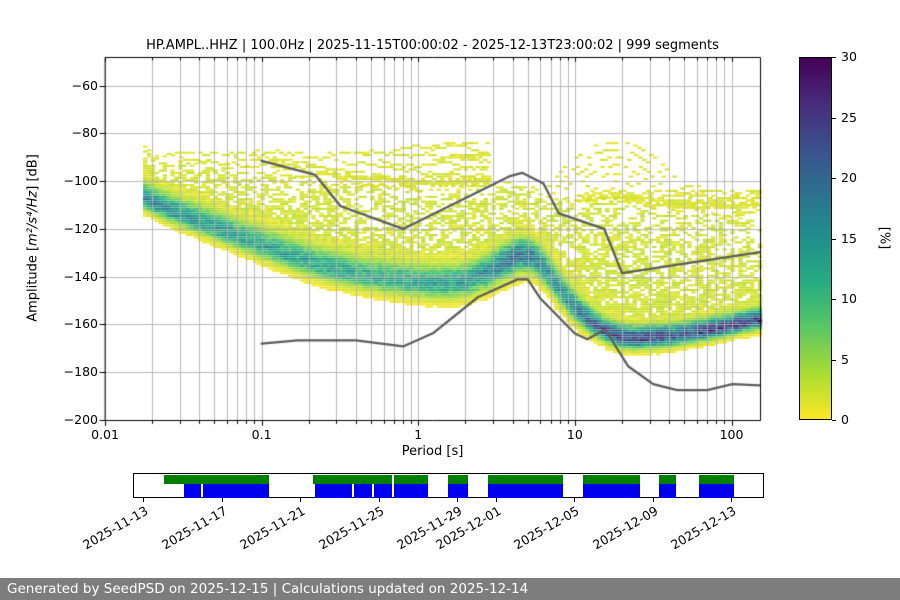 This screenshot has width=900, height=600. What do you see at coordinates (849, 117) in the screenshot?
I see `colorbar-tick-label: 25` at bounding box center [849, 117].